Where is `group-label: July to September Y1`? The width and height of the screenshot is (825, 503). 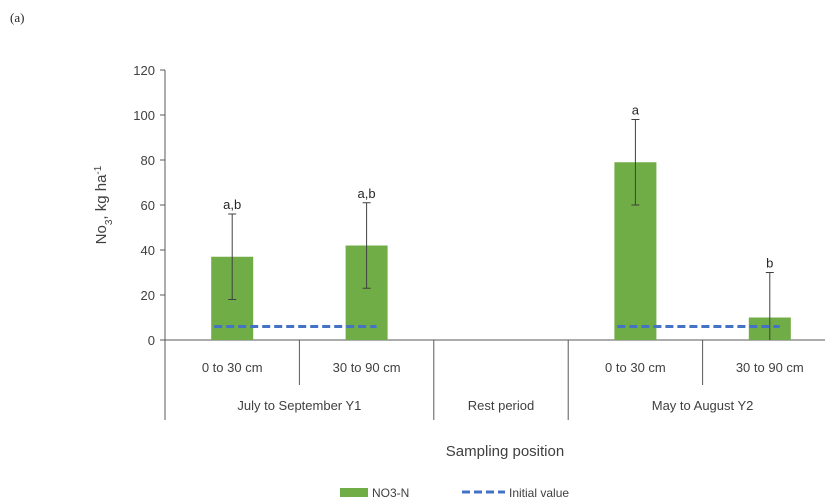 group-label: July to September Y1 is located at coordinates (299, 405).